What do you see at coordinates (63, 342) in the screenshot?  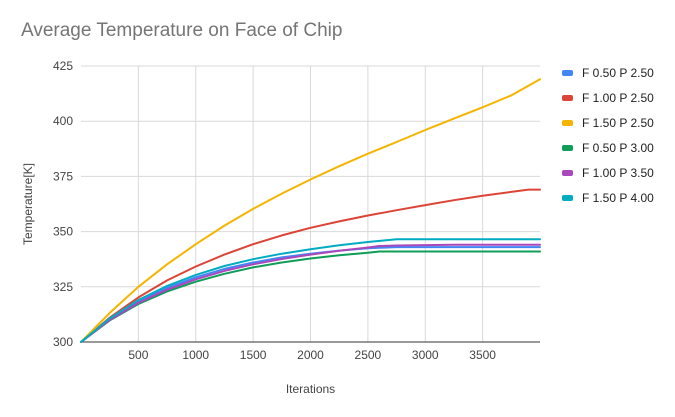 I see `y-tick-label: 300` at bounding box center [63, 342].